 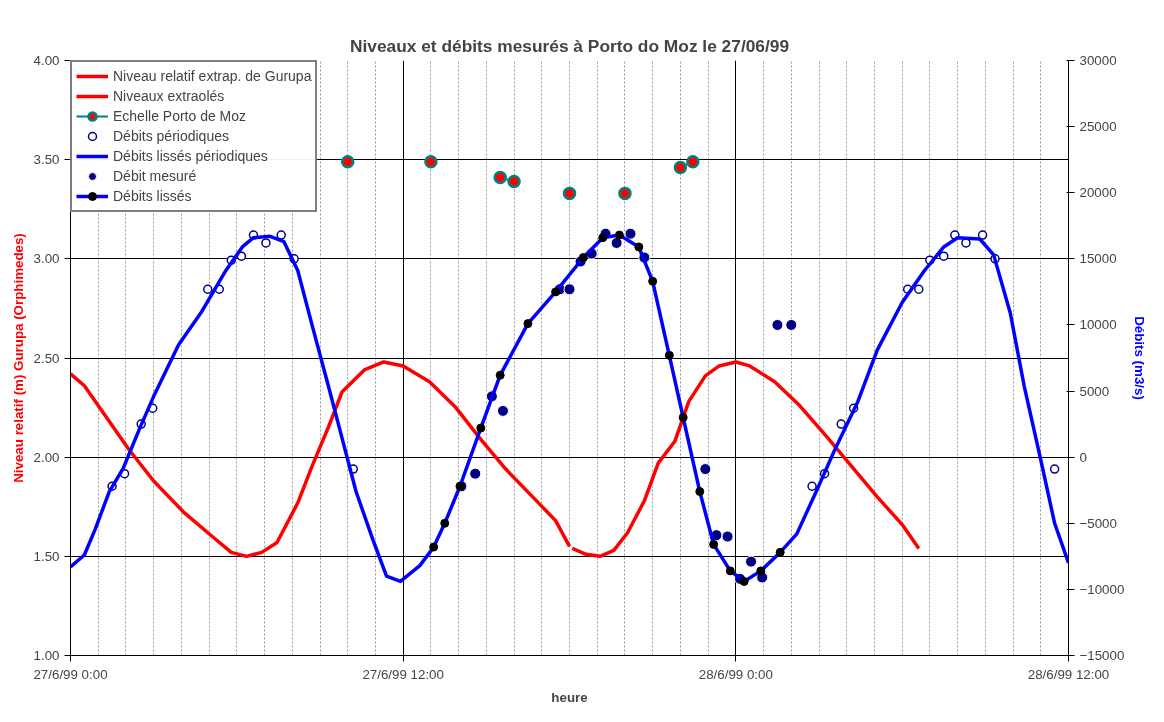 I want to click on y-tick-label: 3.50, so click(x=46, y=160).